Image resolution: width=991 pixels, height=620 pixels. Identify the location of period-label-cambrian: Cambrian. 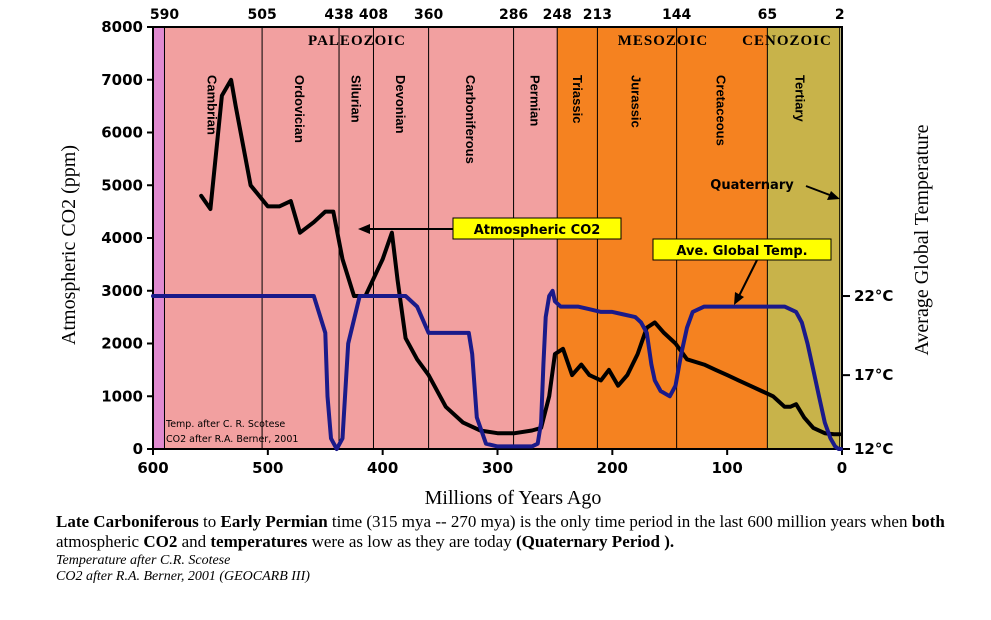
(212, 105).